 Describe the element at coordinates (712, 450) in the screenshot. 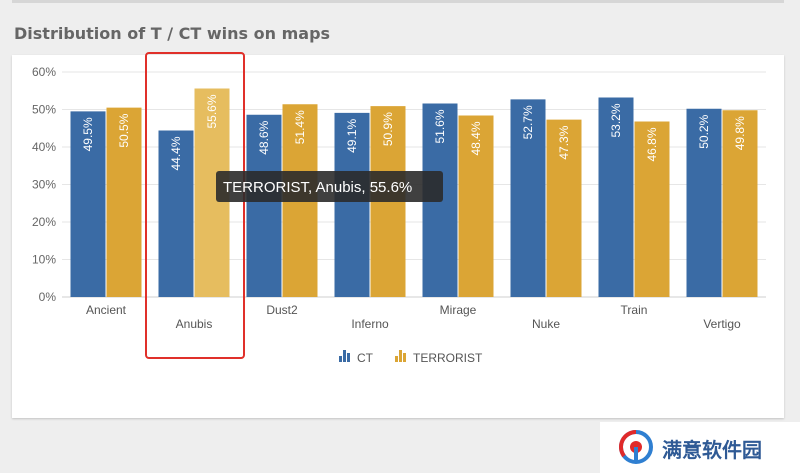

I see `watermark-text: 满意软件园` at that location.